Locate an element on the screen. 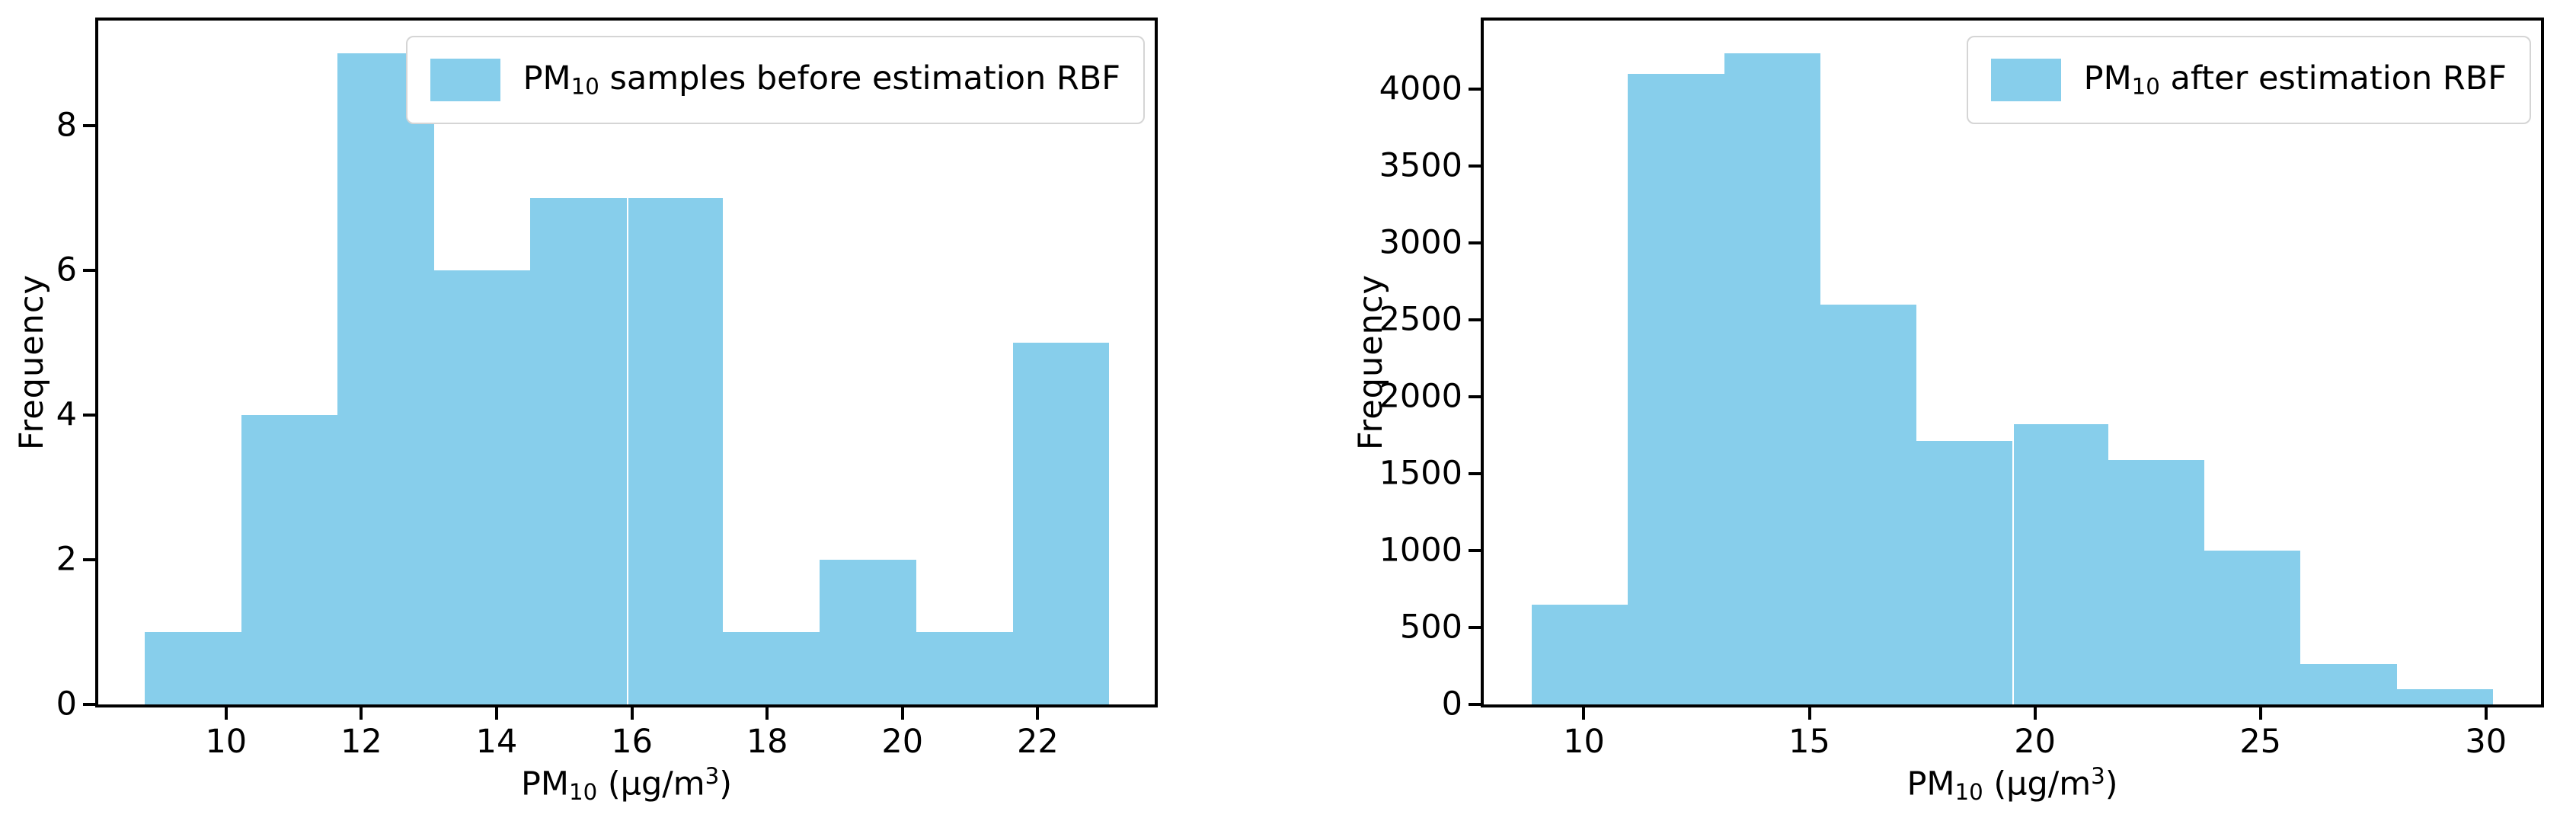 The image size is (2576, 824). y-axis-tick-label: 1500 is located at coordinates (1420, 473).